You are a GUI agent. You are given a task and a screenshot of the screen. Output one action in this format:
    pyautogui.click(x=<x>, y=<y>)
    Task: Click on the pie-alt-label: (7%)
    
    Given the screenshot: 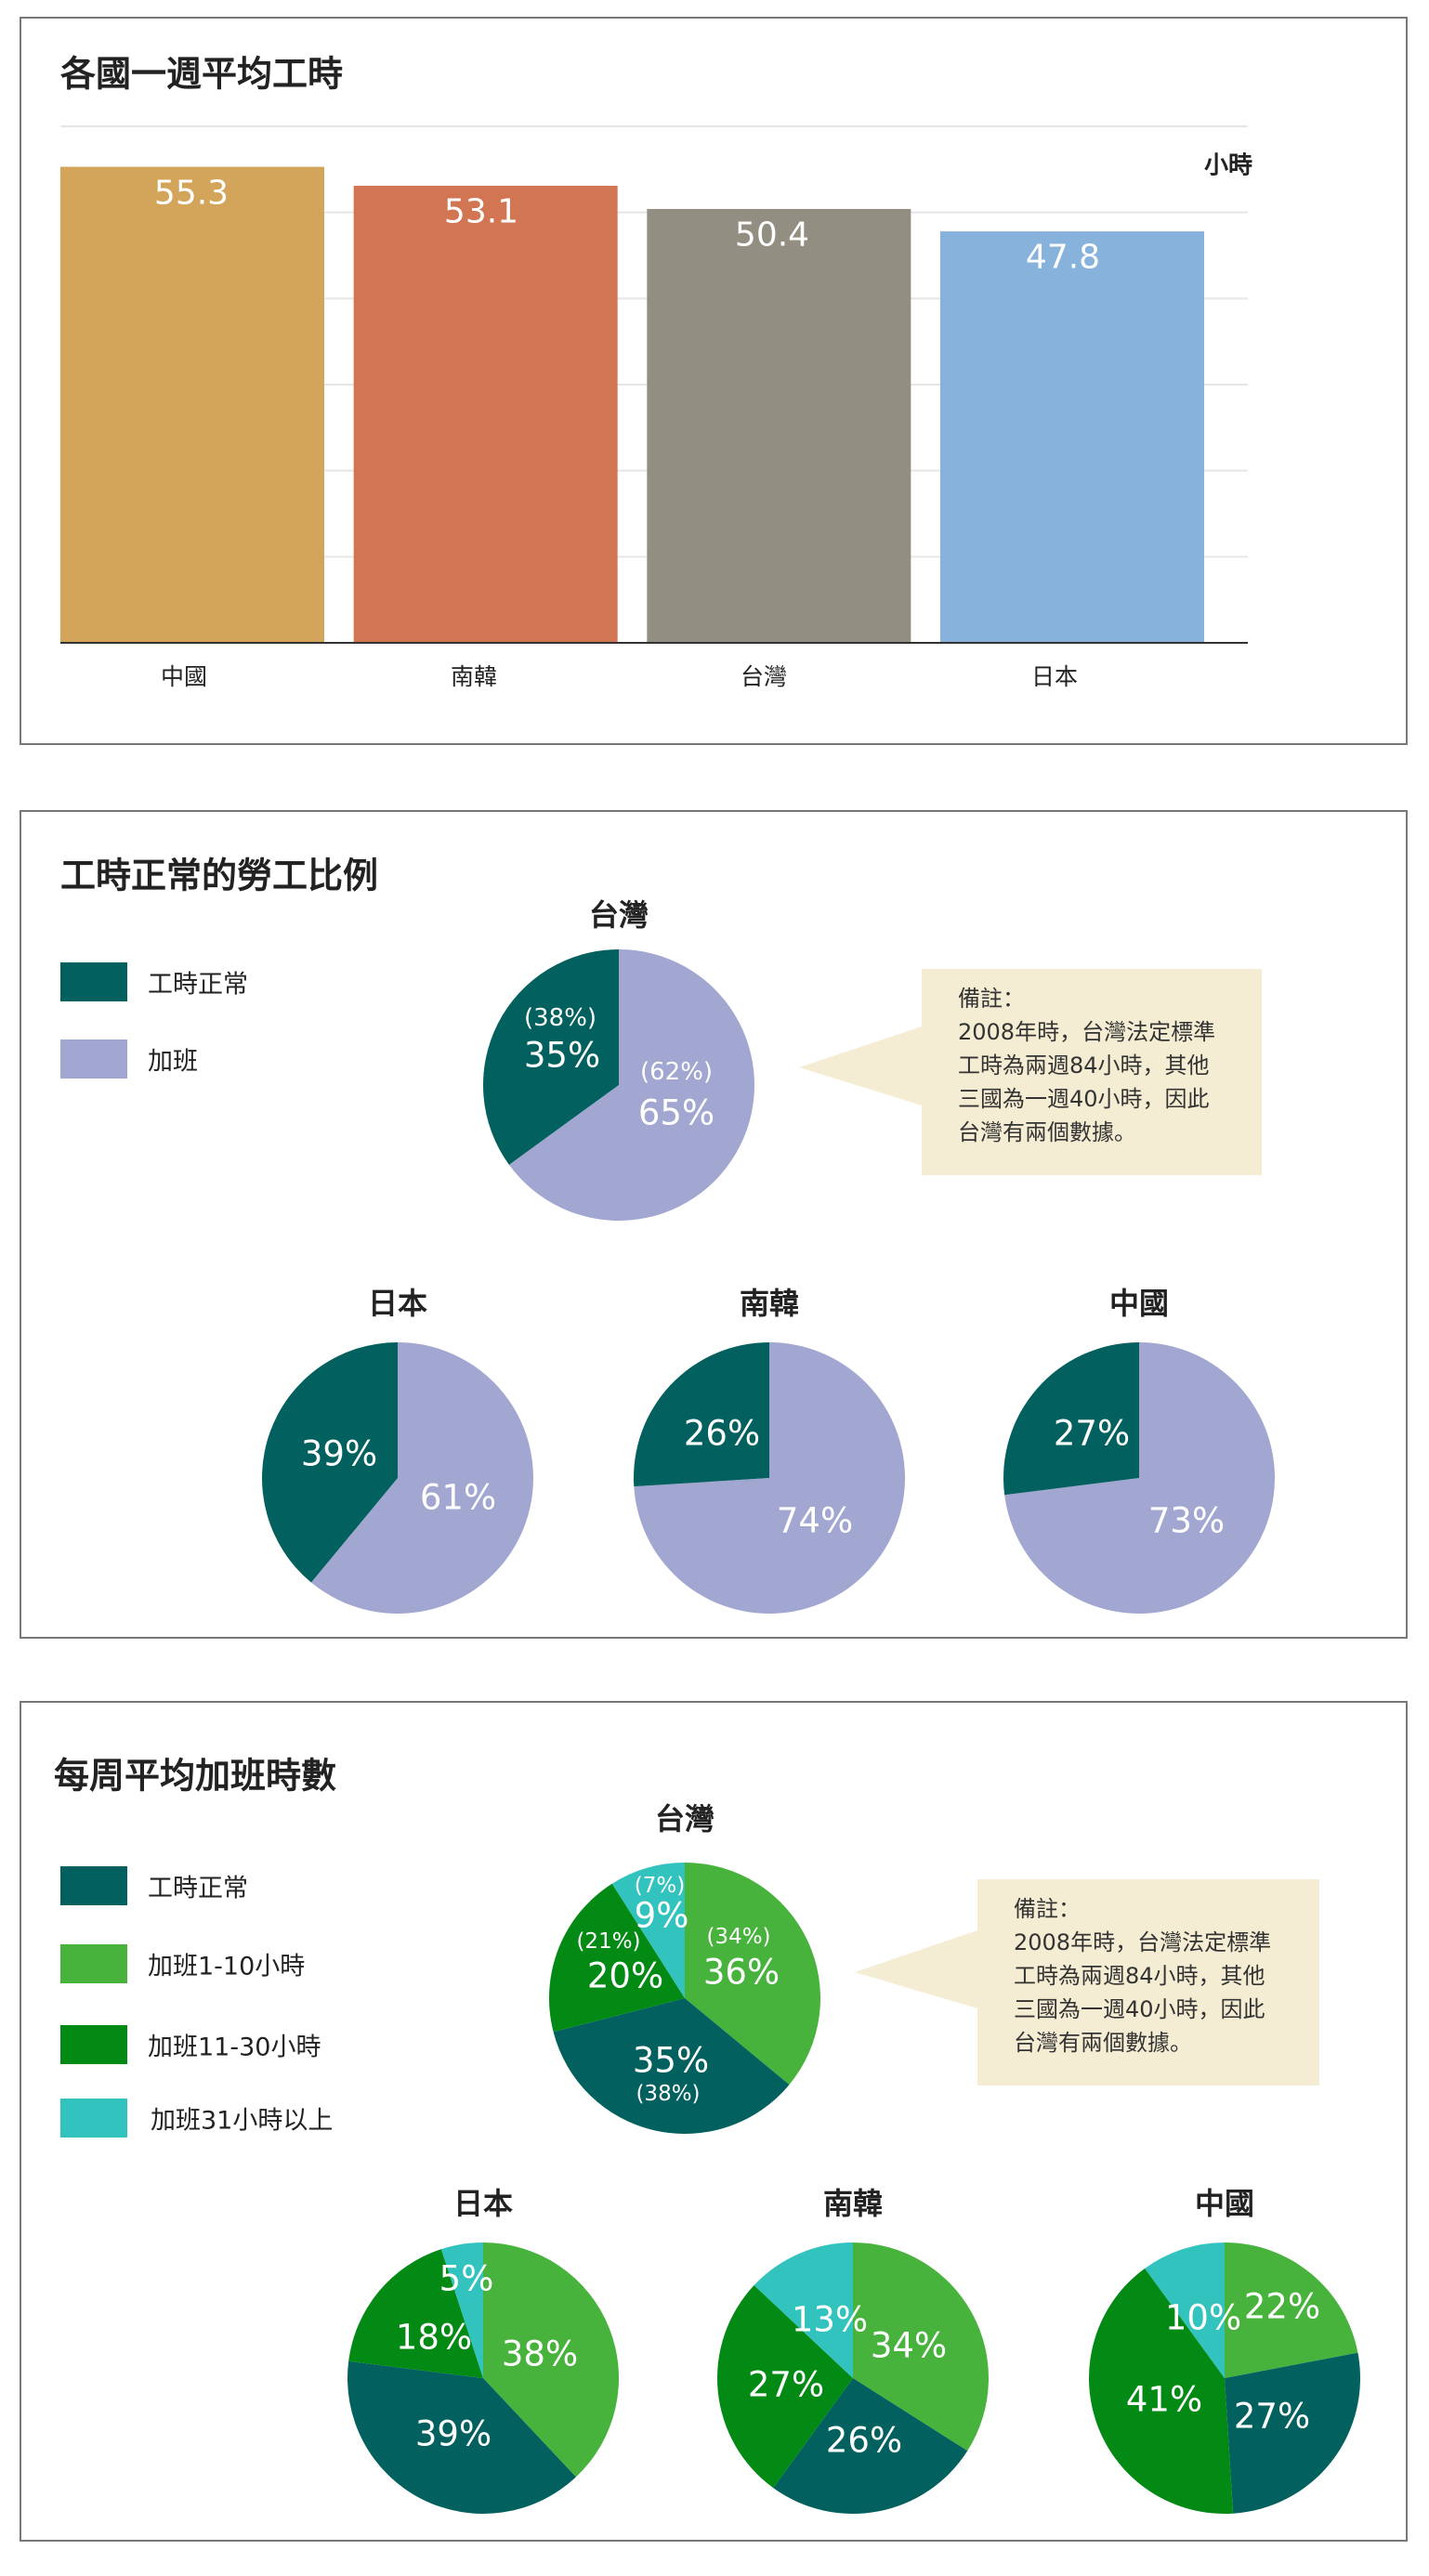 What is the action you would take?
    pyautogui.click(x=660, y=1886)
    